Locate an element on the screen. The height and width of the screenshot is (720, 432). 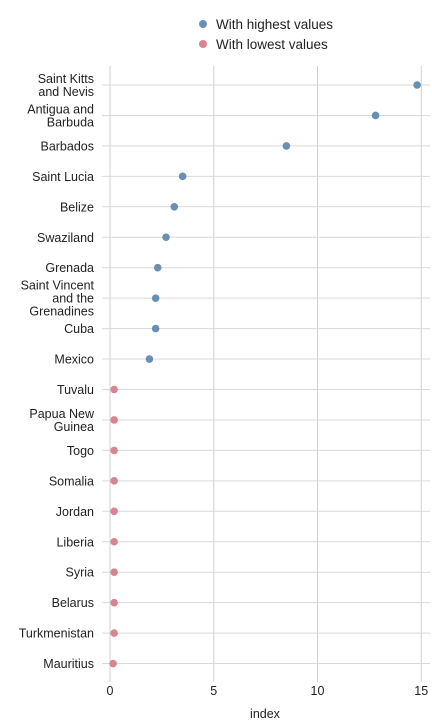
category-label-papua-new-guinea: Papua New Guinea is located at coordinates (62, 420).